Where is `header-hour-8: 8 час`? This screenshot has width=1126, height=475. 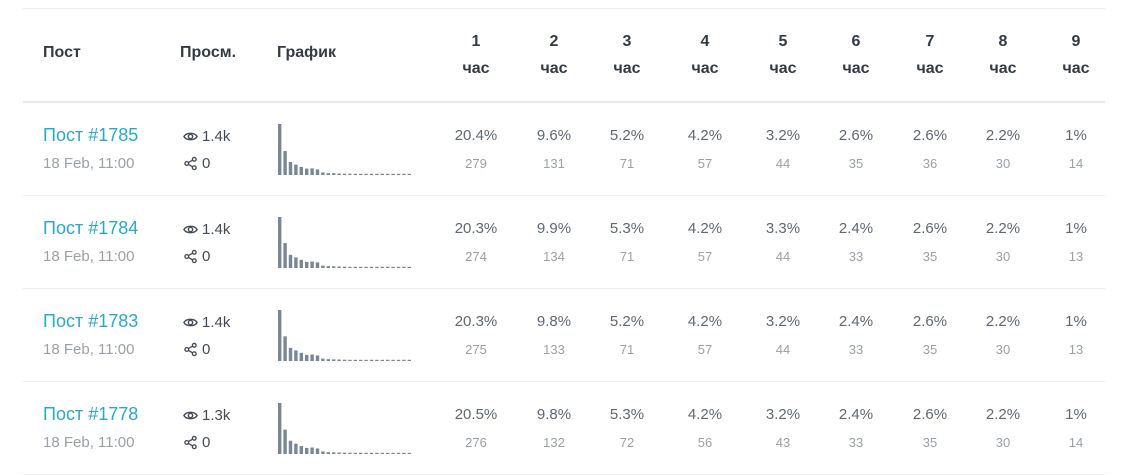
header-hour-8: 8 час is located at coordinates (1003, 55).